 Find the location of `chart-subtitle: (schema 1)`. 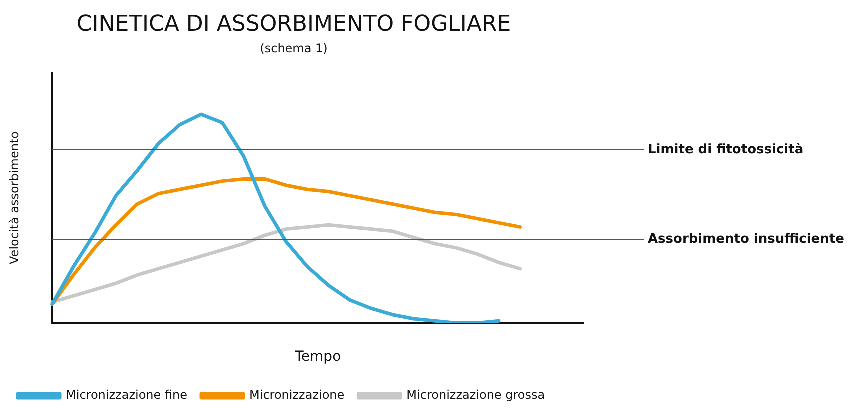

chart-subtitle: (schema 1) is located at coordinates (294, 49).